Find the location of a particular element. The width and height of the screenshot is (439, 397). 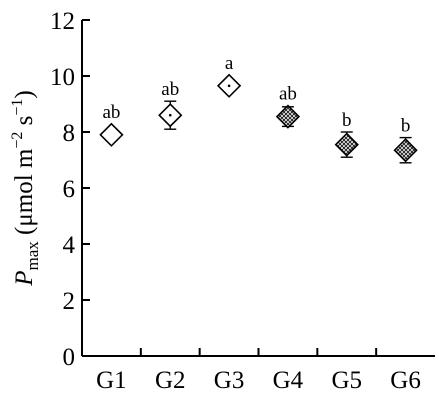

y-ticks: 0 2 4 6 8 10 12 is located at coordinates (70, 189).